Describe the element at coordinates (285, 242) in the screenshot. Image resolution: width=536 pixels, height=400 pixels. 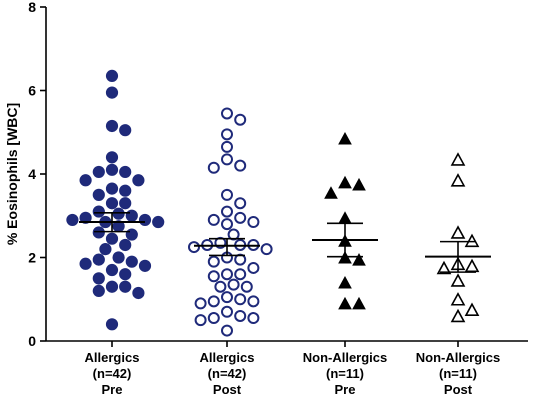
I see `summary-layer` at that location.